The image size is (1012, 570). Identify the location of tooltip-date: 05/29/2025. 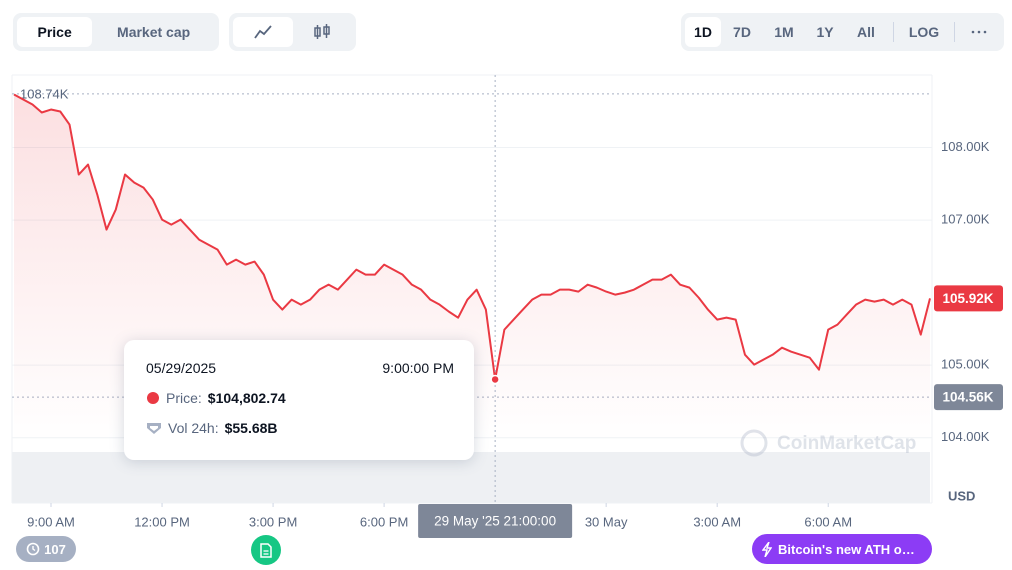
(181, 368).